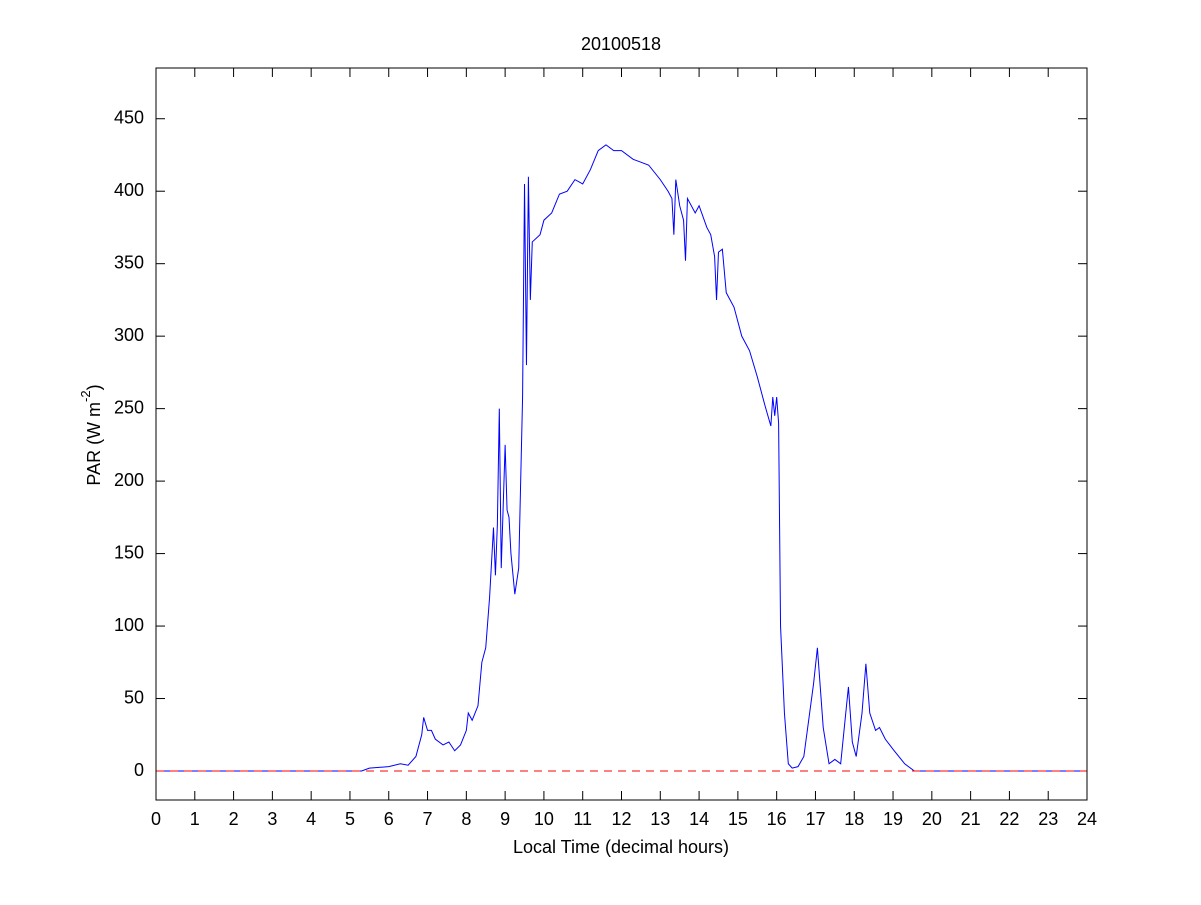 The width and height of the screenshot is (1201, 905). I want to click on y-axis-label: PAR (W m-2), so click(90, 434).